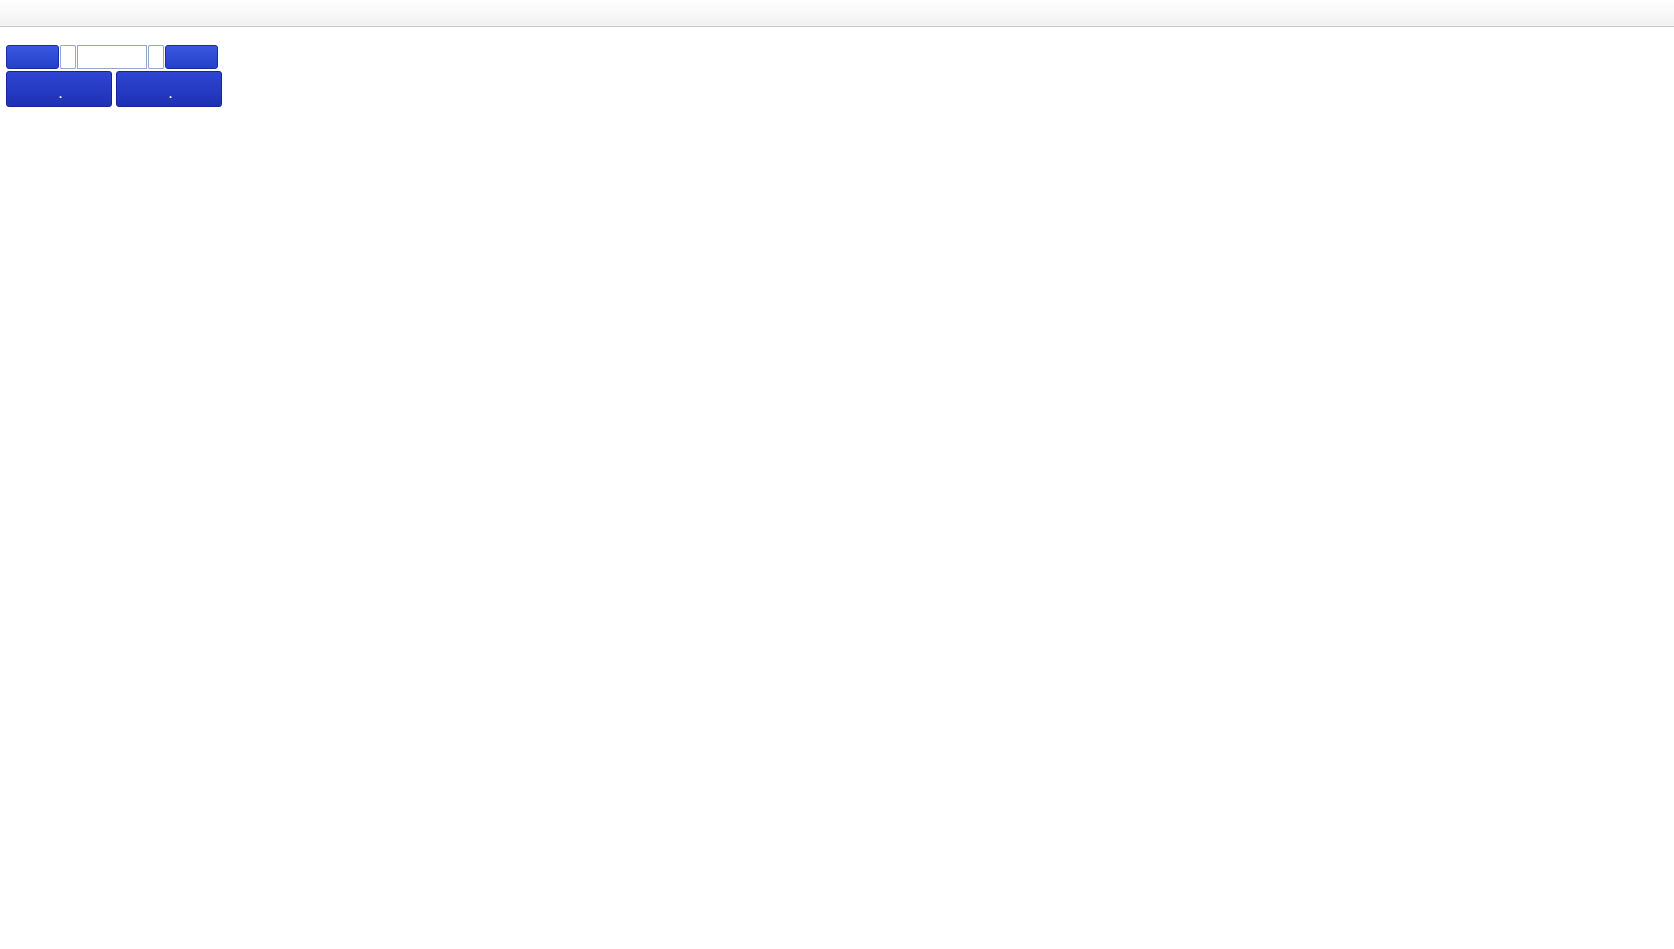 This screenshot has width=1674, height=949. What do you see at coordinates (834, 13) in the screenshot?
I see `toolbar-left` at bounding box center [834, 13].